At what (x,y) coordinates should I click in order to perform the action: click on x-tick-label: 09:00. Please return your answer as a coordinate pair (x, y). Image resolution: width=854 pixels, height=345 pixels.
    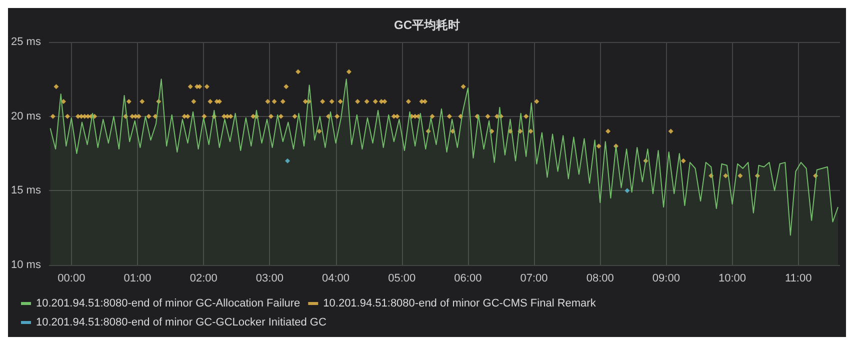
    Looking at the image, I should click on (666, 278).